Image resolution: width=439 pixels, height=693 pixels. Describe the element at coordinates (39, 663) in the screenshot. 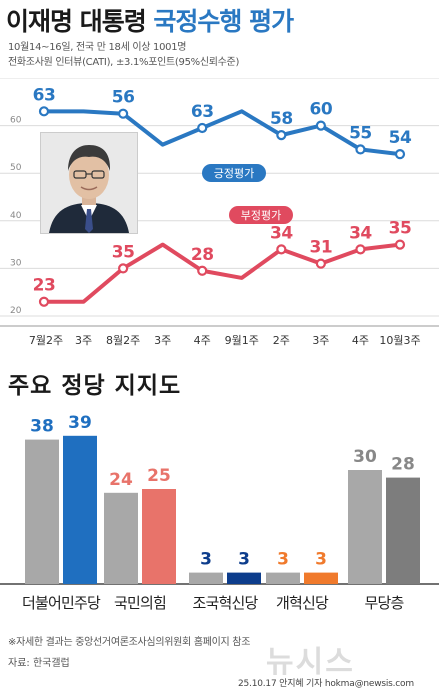

I see `source-note: 자료: 한국갤럽` at that location.